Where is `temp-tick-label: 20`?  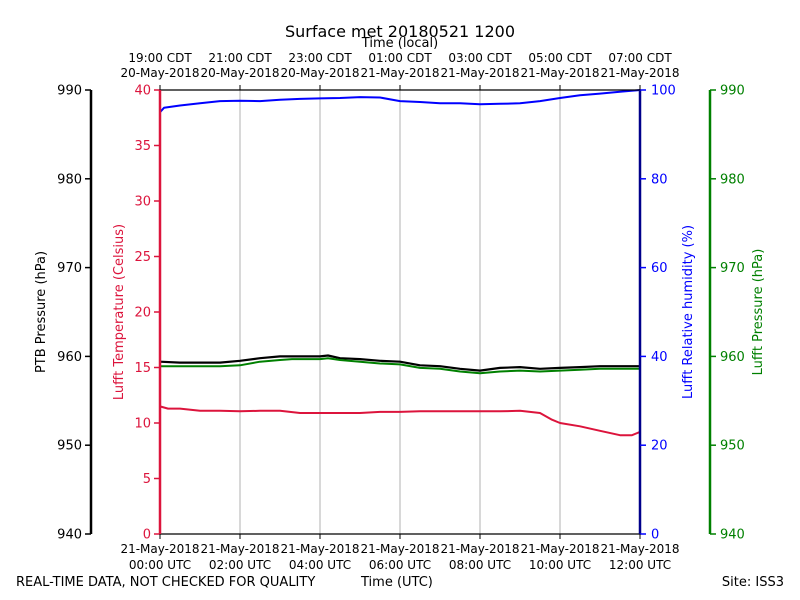 temp-tick-label: 20 is located at coordinates (142, 313).